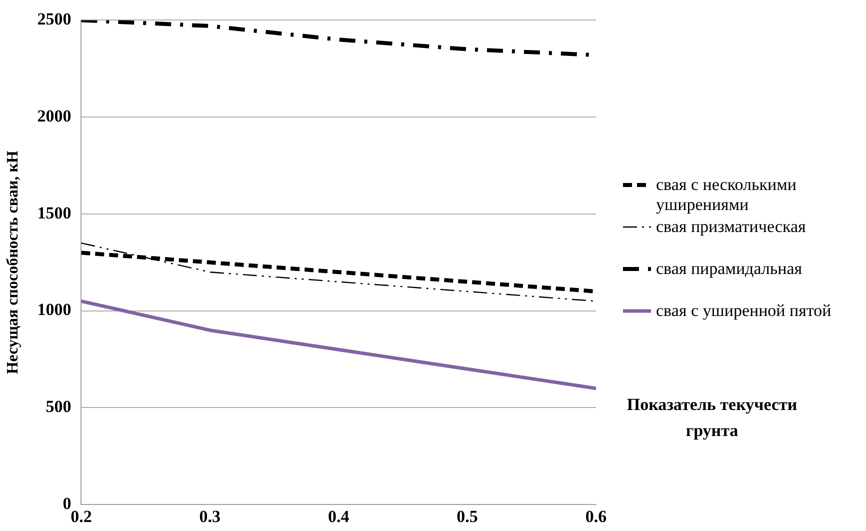 The width and height of the screenshot is (866, 531). Describe the element at coordinates (54, 212) in the screenshot. I see `y-tick-label: 1500` at that location.